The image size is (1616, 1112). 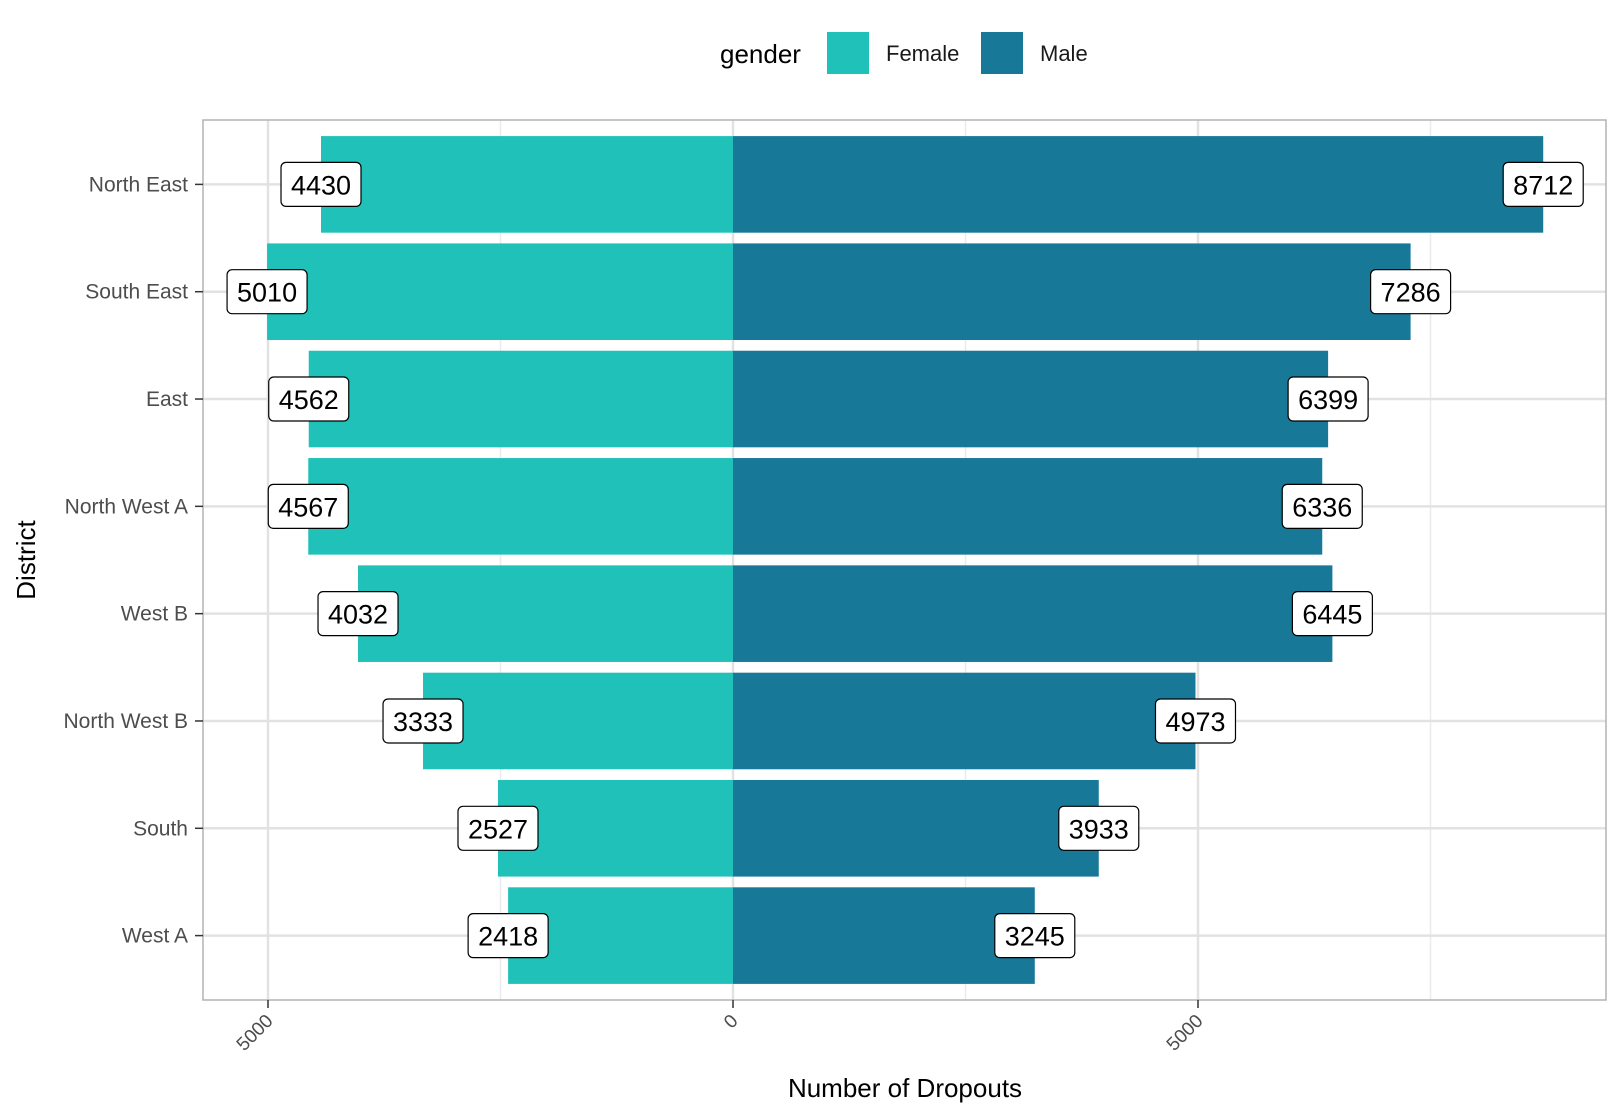 I want to click on y-tick-label: East, so click(x=167, y=399).